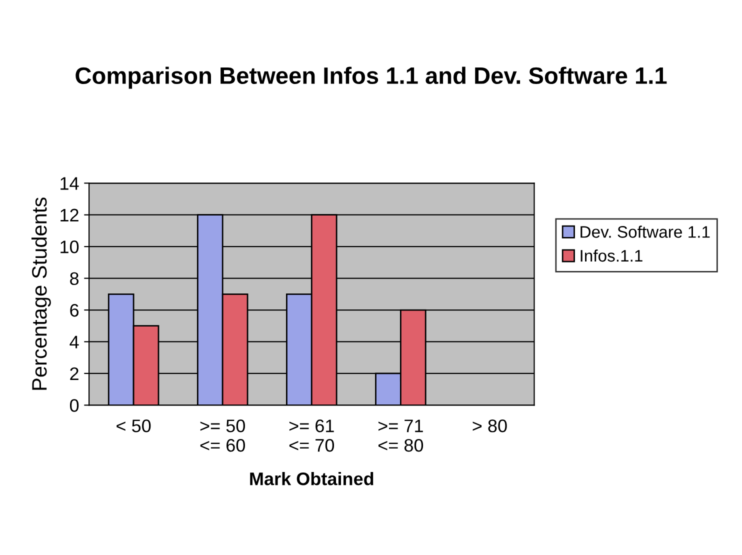  I want to click on x-tick-label: < 50, so click(133, 426).